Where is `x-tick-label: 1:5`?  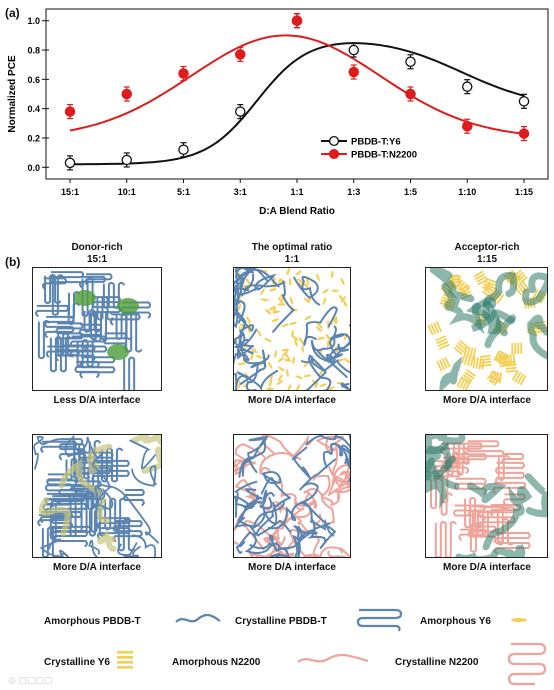 x-tick-label: 1:5 is located at coordinates (410, 192).